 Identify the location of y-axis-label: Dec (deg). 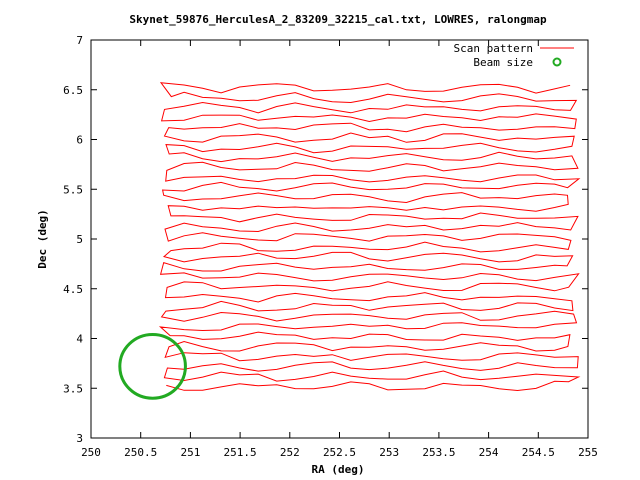
(42, 239).